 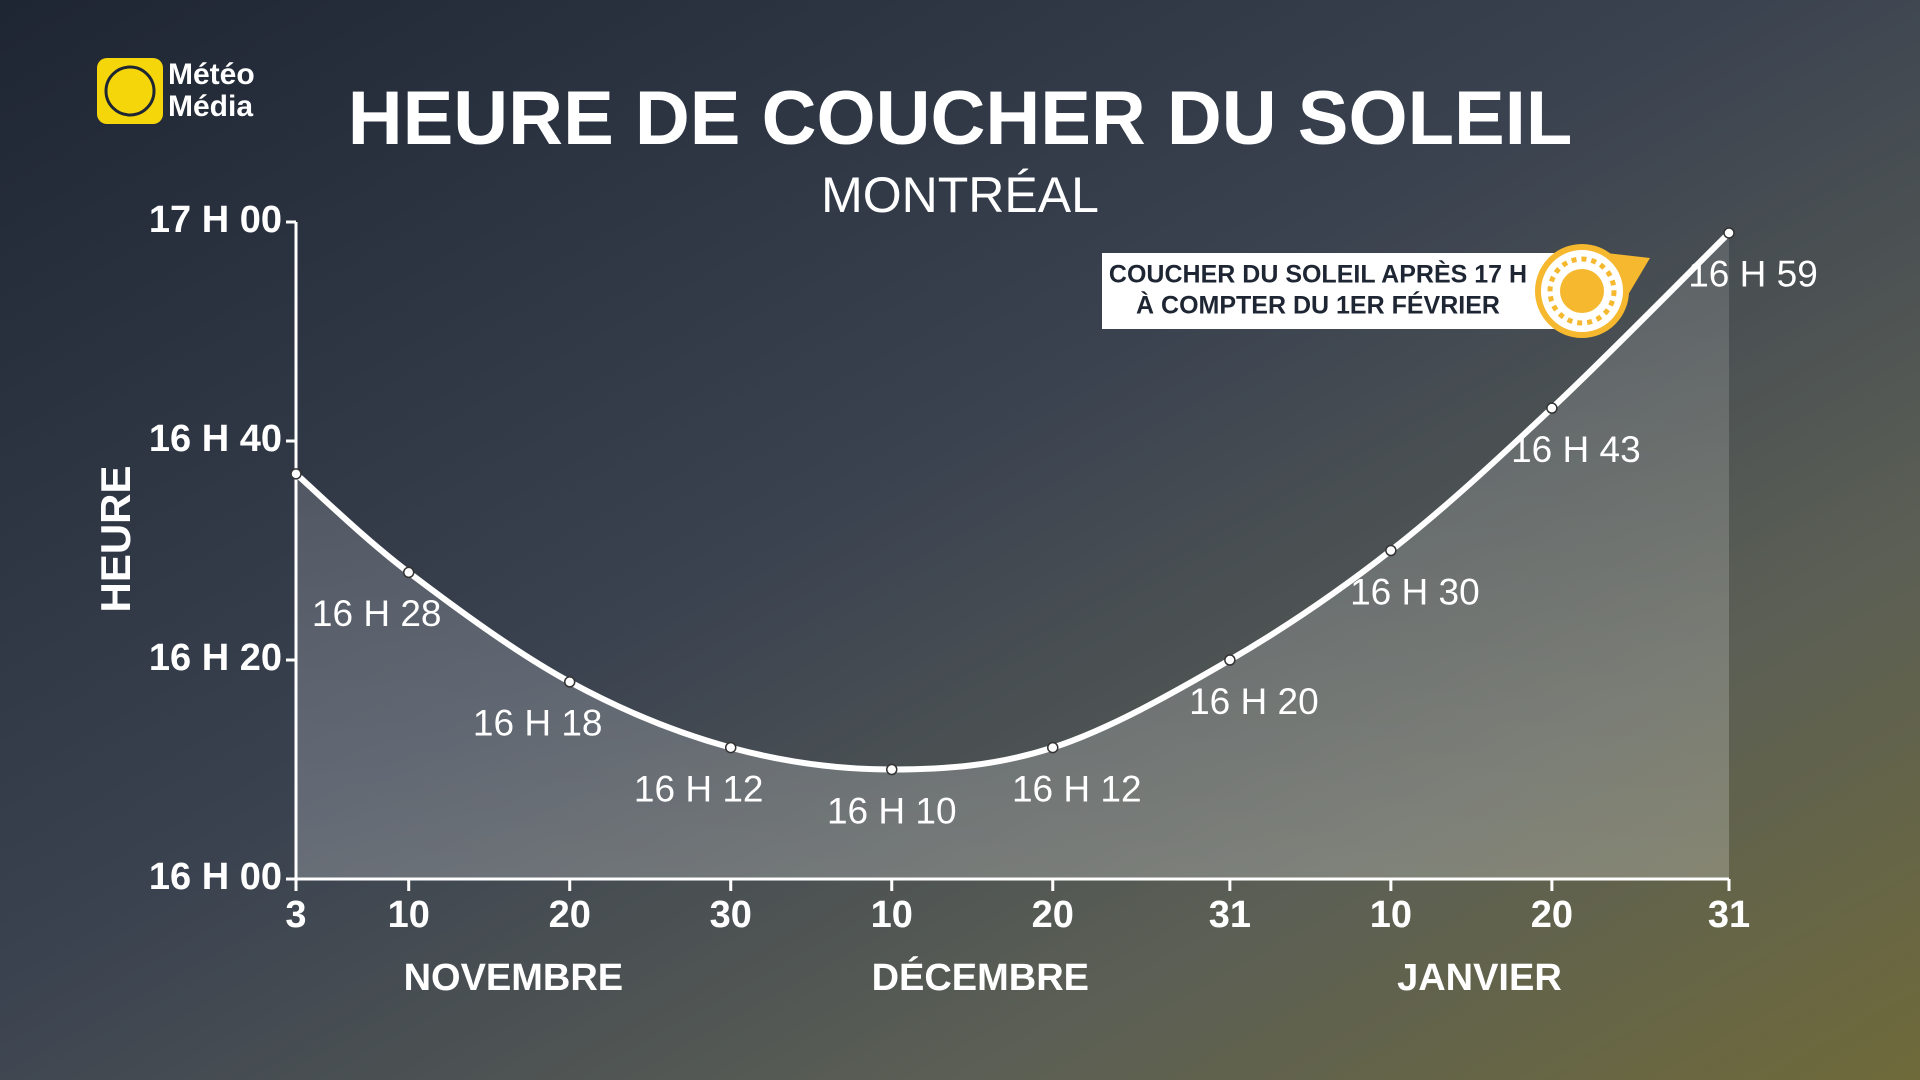 What do you see at coordinates (892, 810) in the screenshot?
I see `value-label: 16 H 10` at bounding box center [892, 810].